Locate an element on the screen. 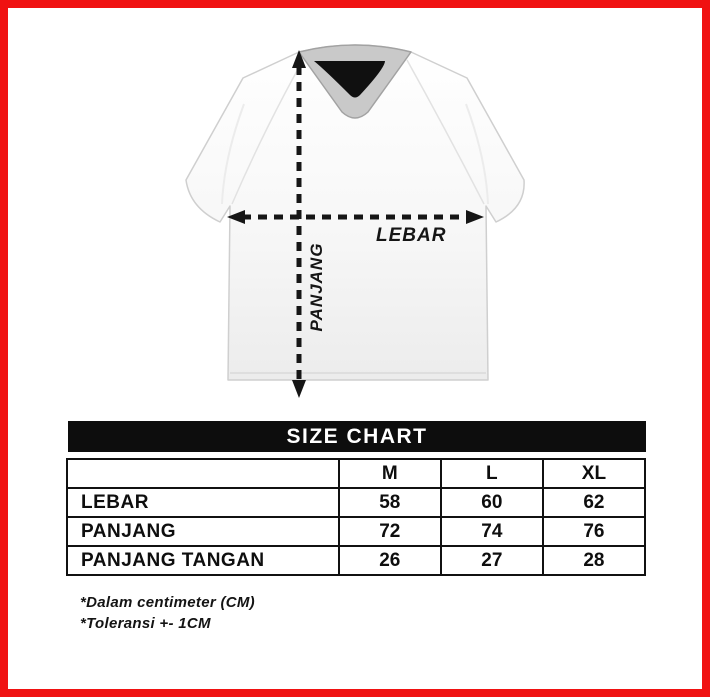  size-chart-title: SIZE CHART is located at coordinates (357, 436).